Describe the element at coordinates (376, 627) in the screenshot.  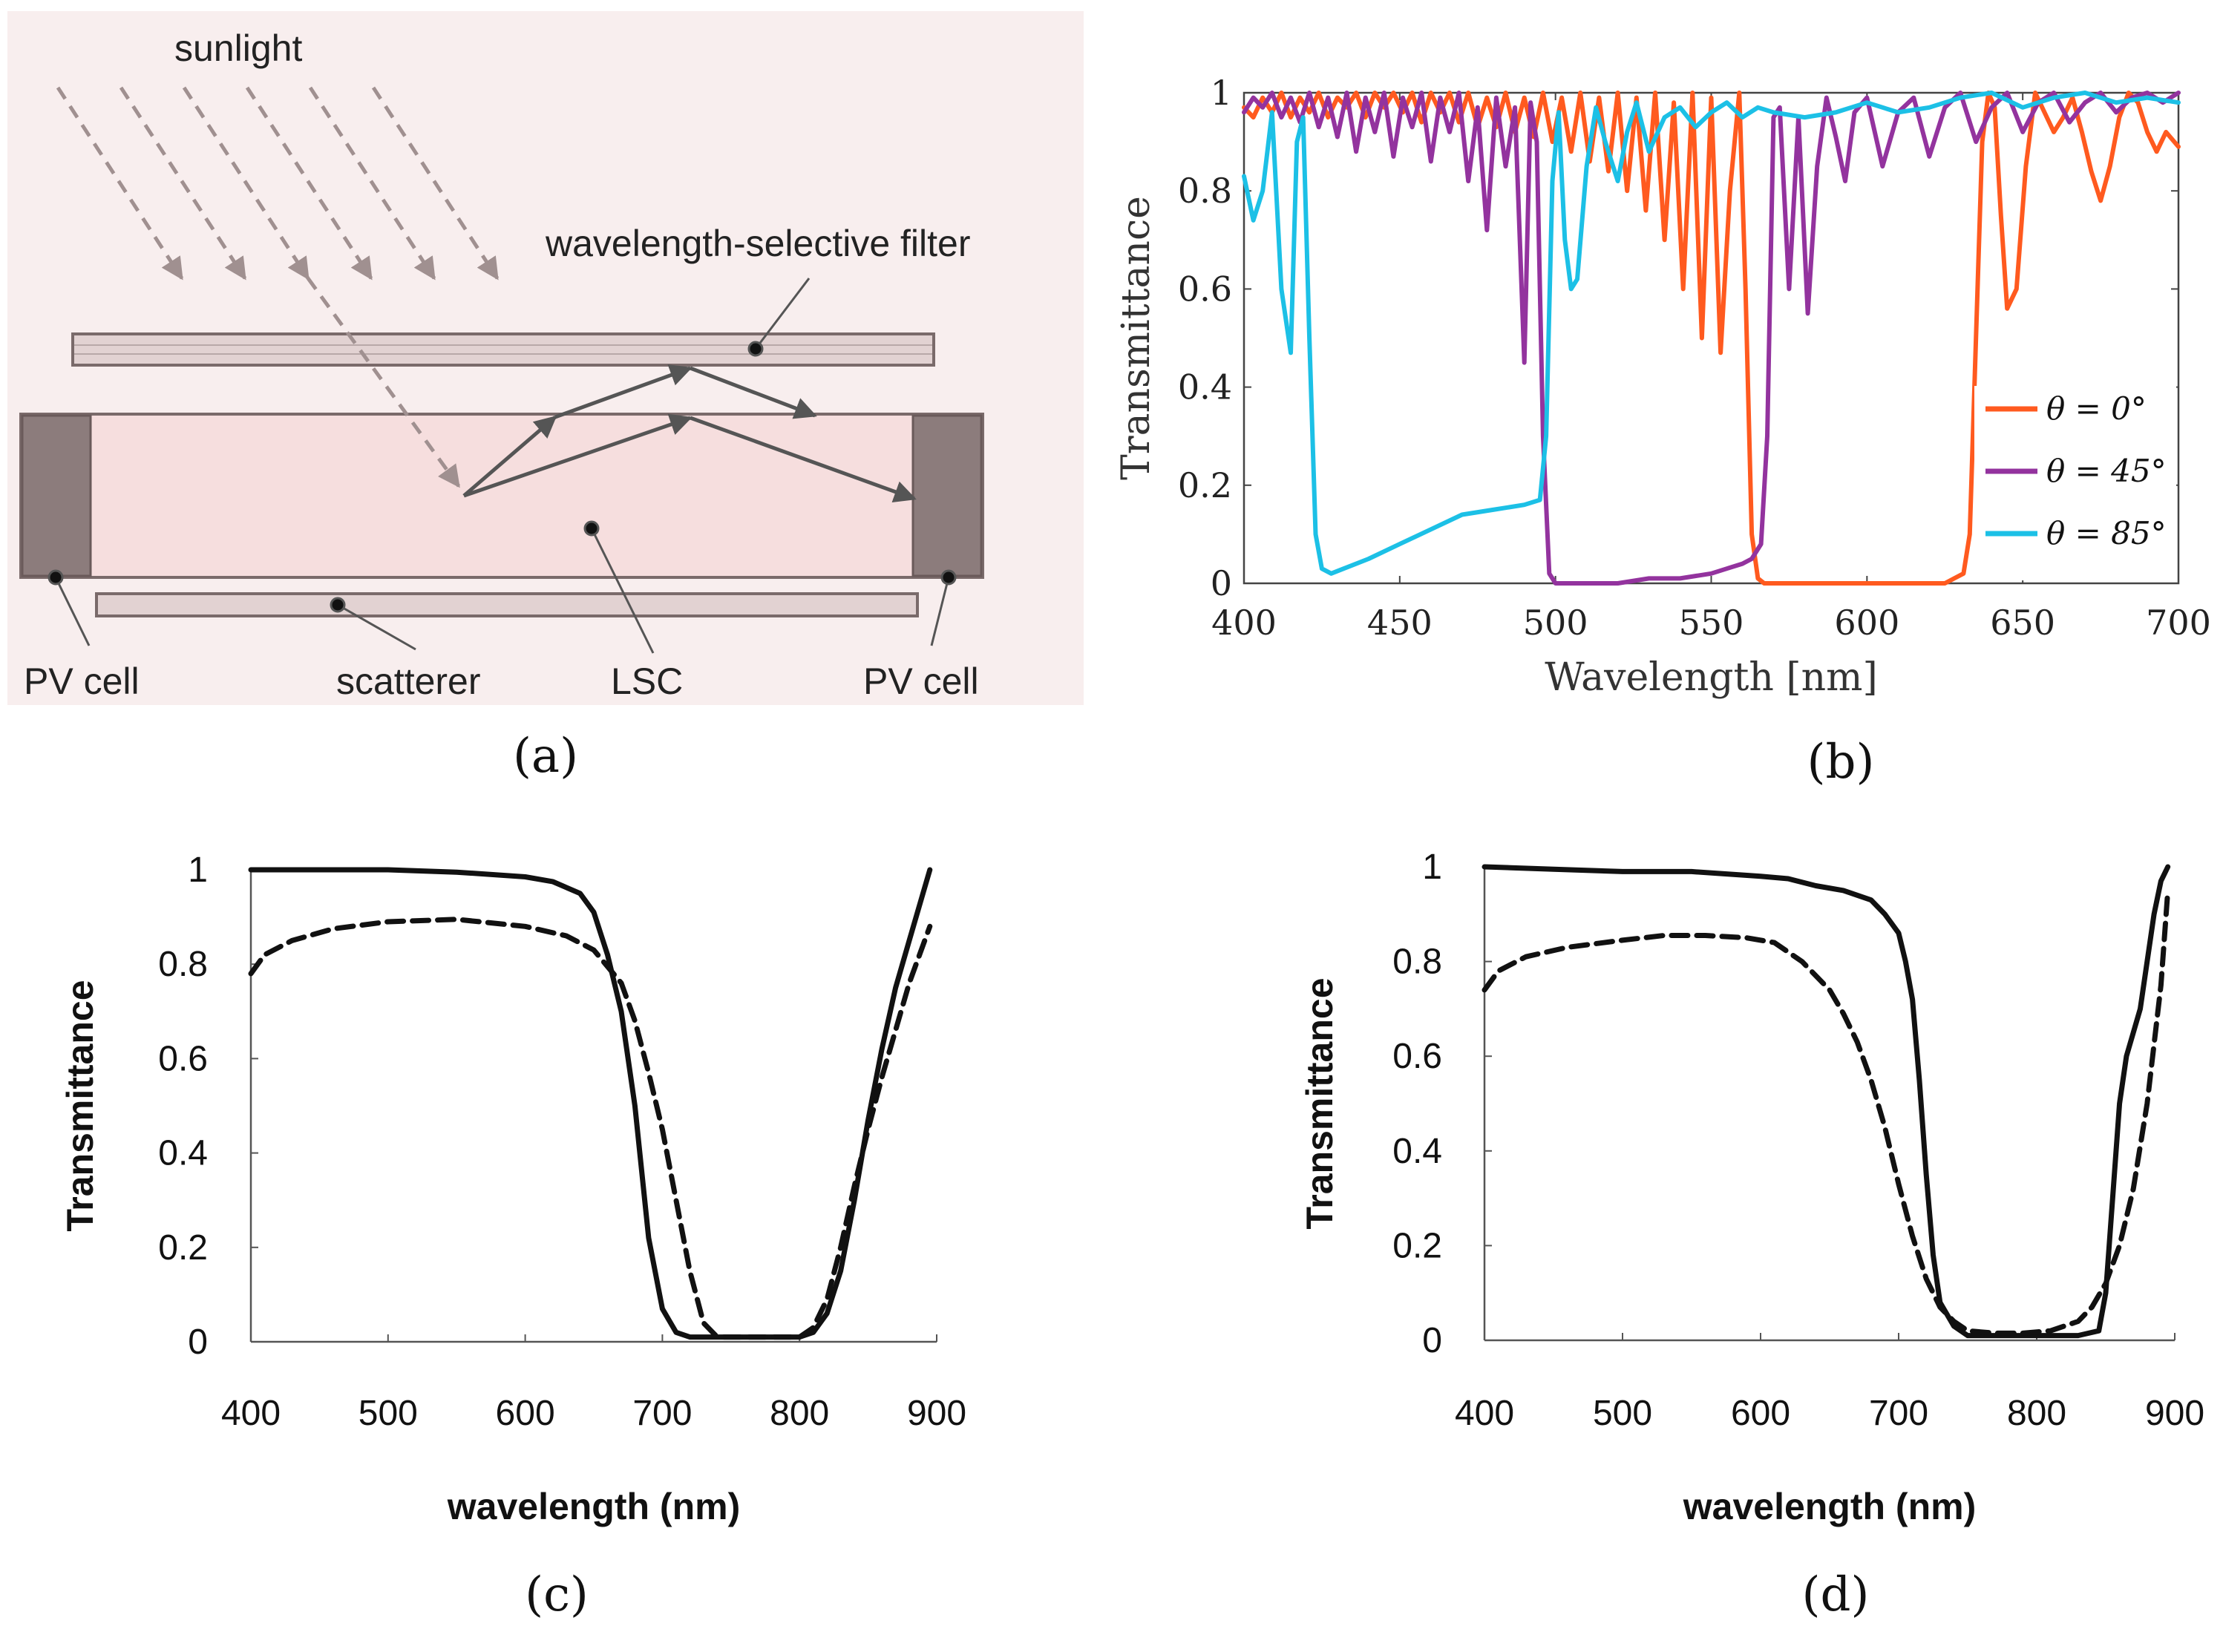
I see `leader-scatterer` at that location.